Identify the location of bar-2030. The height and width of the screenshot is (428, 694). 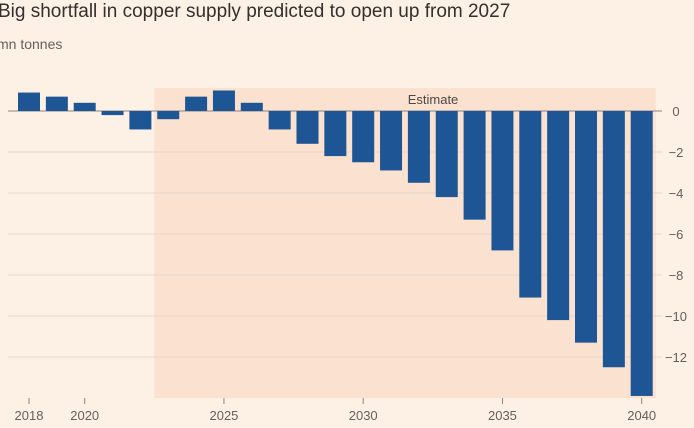
(363, 137).